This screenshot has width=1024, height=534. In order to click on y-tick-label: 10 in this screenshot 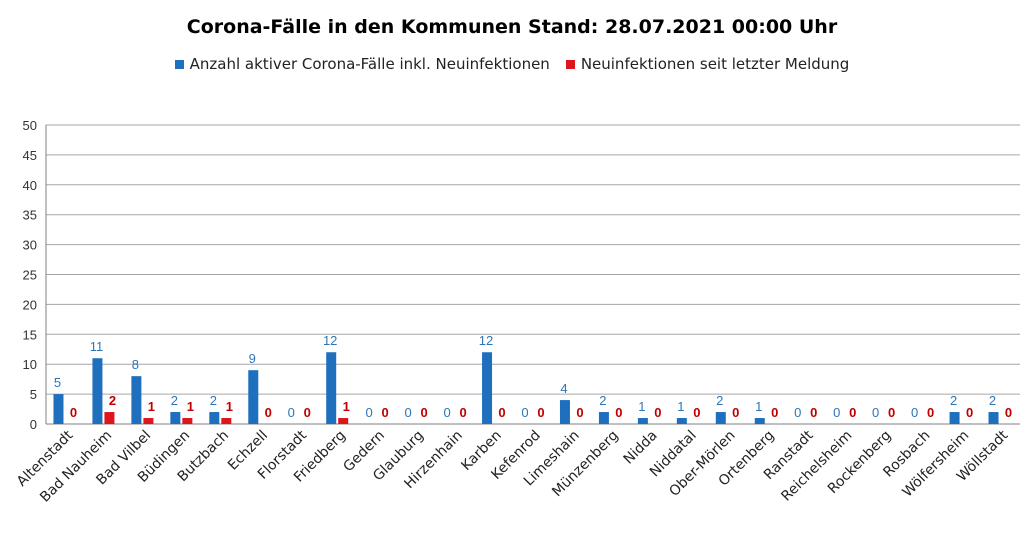, I will do `click(30, 364)`.